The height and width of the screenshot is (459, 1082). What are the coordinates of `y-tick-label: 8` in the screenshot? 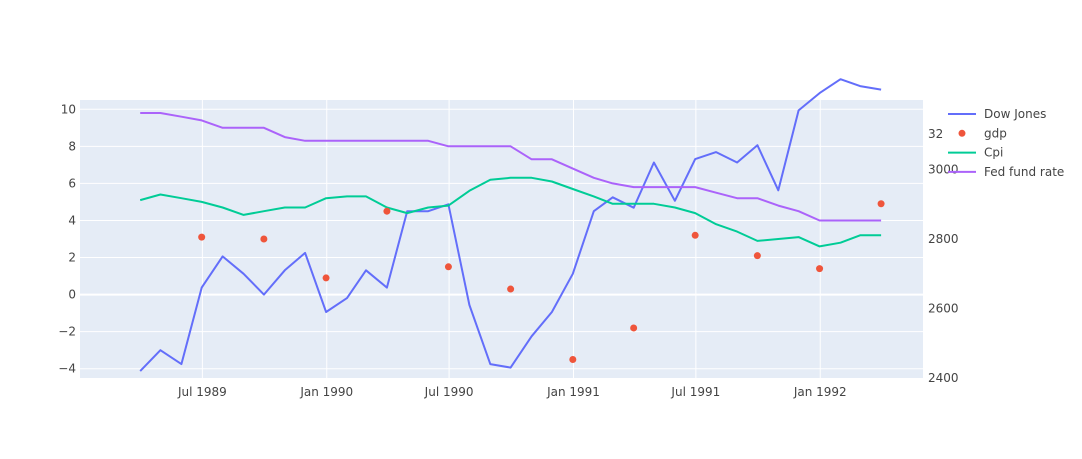 It's located at (72, 146).